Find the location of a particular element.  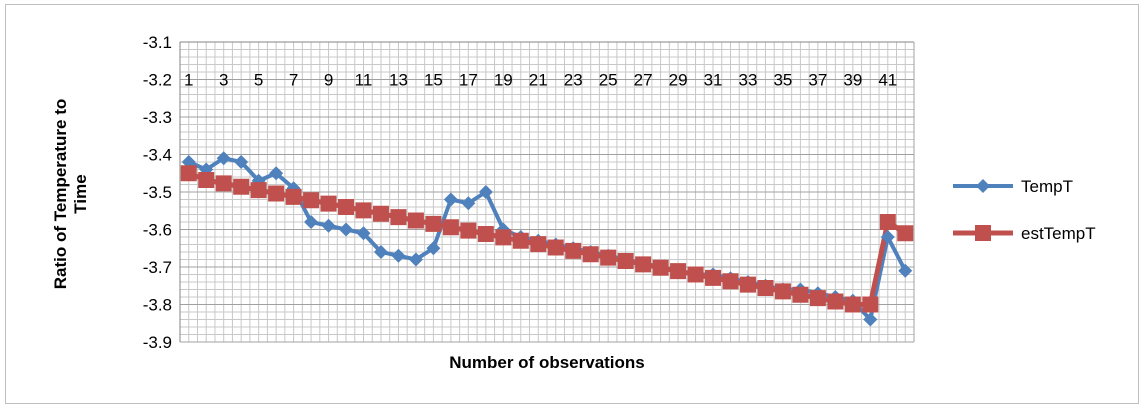

x-tick-label: 15 is located at coordinates (433, 80).